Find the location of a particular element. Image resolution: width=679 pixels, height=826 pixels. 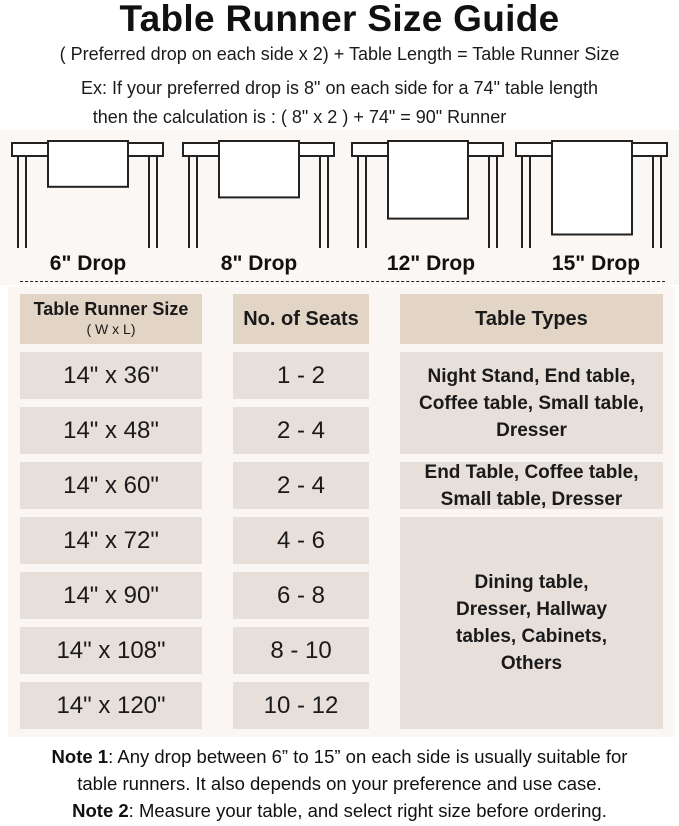

header-size: Table Runner Size ( W x L) is located at coordinates (111, 319).